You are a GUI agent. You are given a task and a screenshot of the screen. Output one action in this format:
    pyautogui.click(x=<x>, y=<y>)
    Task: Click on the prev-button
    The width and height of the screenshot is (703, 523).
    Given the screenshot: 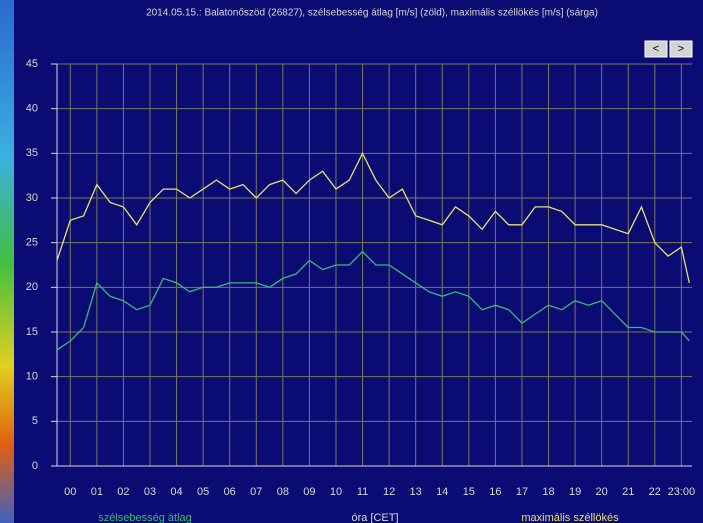 What is the action you would take?
    pyautogui.click(x=656, y=49)
    